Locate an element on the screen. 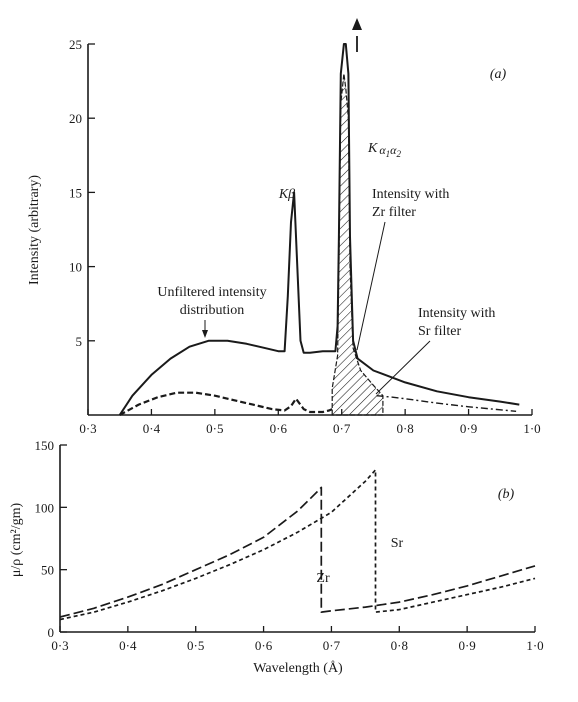  panel-a-x-tick-label: 0·5 is located at coordinates (214, 428).